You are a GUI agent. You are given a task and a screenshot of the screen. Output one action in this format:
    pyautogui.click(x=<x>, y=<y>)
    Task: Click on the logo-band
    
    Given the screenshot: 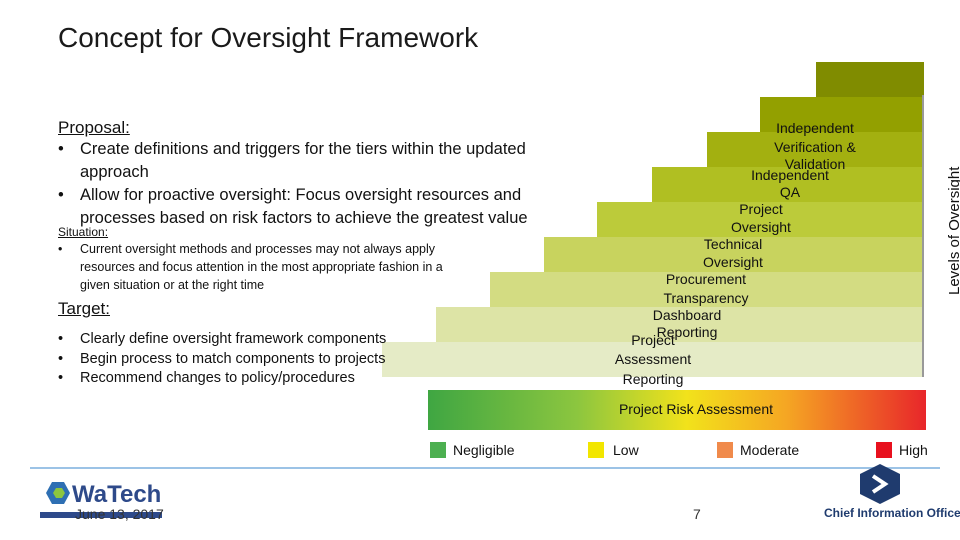 What is the action you would take?
    pyautogui.click(x=101, y=515)
    